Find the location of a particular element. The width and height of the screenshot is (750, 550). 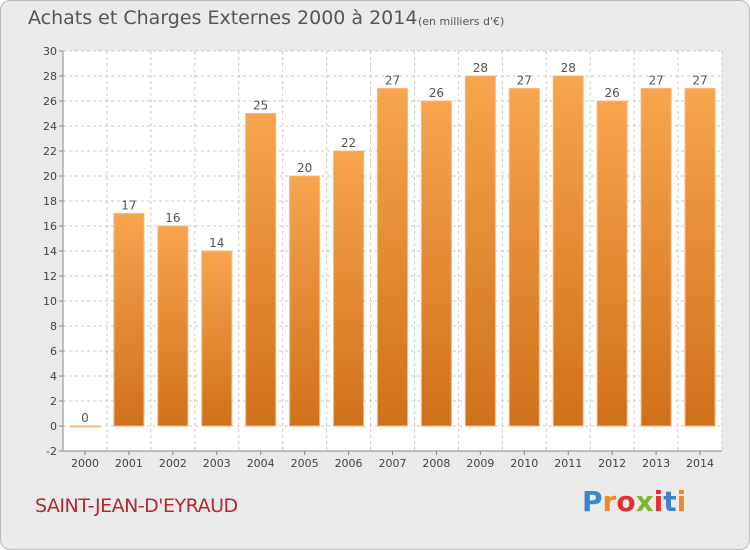

y-tick-label: 28 is located at coordinates (50, 76).